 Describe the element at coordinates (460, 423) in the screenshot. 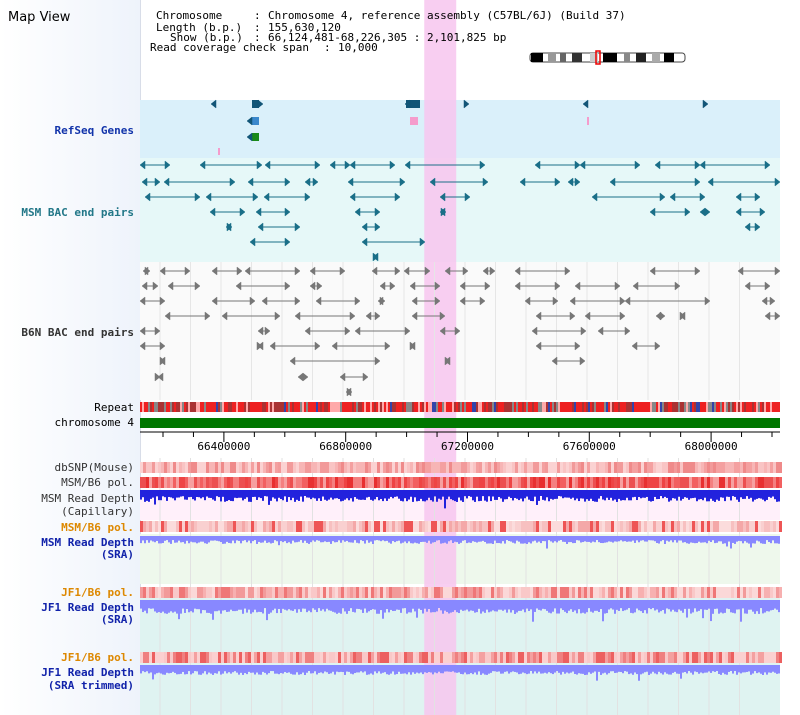

I see `chromosome-bar` at that location.